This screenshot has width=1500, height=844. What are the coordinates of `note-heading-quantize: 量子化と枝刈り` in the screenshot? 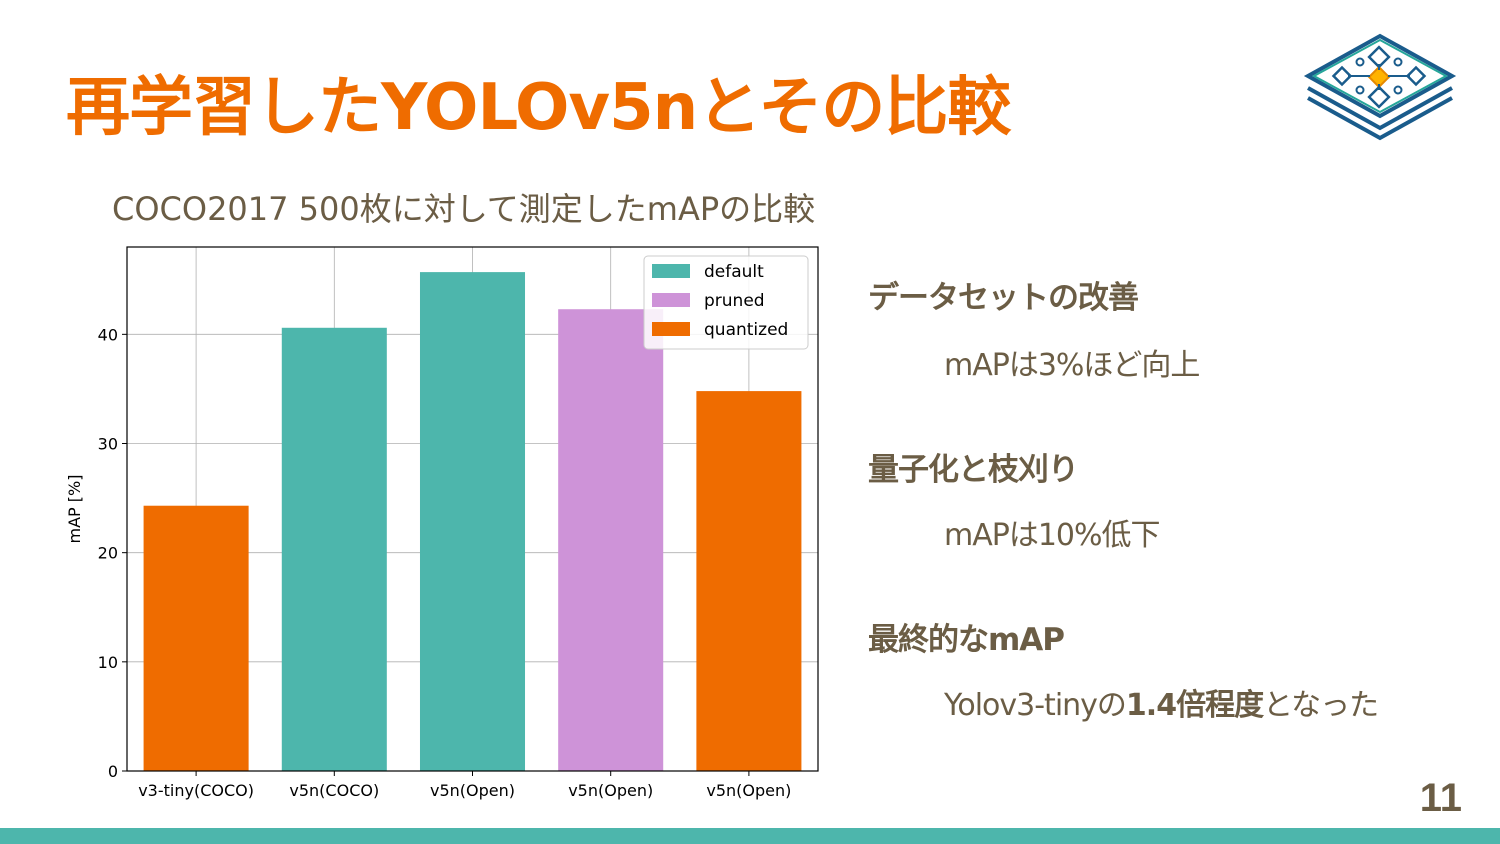 It's located at (973, 470).